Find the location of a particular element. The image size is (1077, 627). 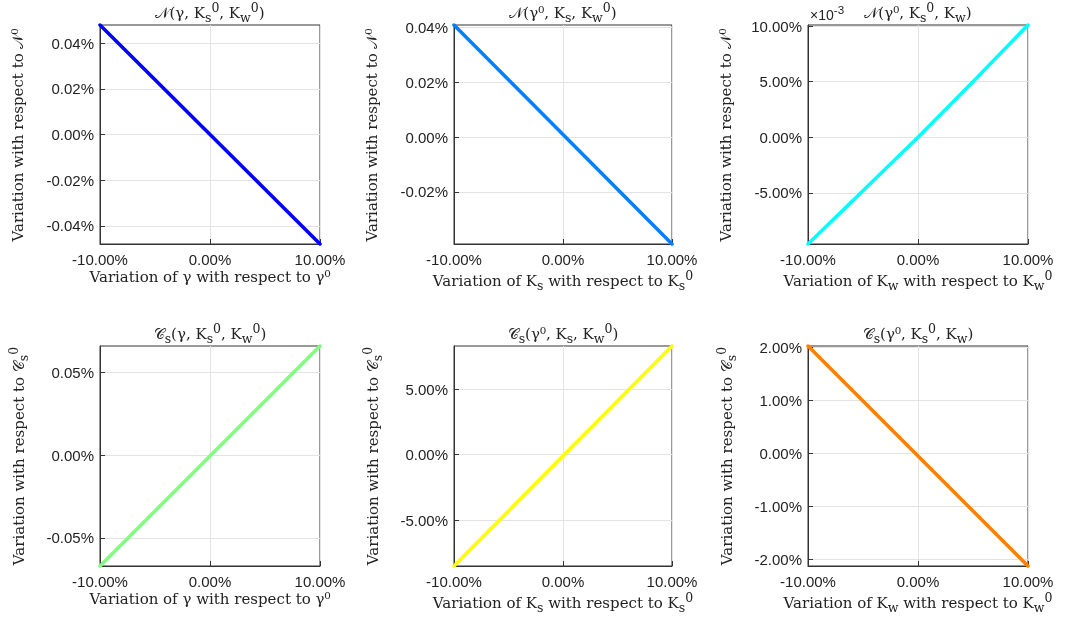

y-tick-label: 1.00% is located at coordinates (780, 400).